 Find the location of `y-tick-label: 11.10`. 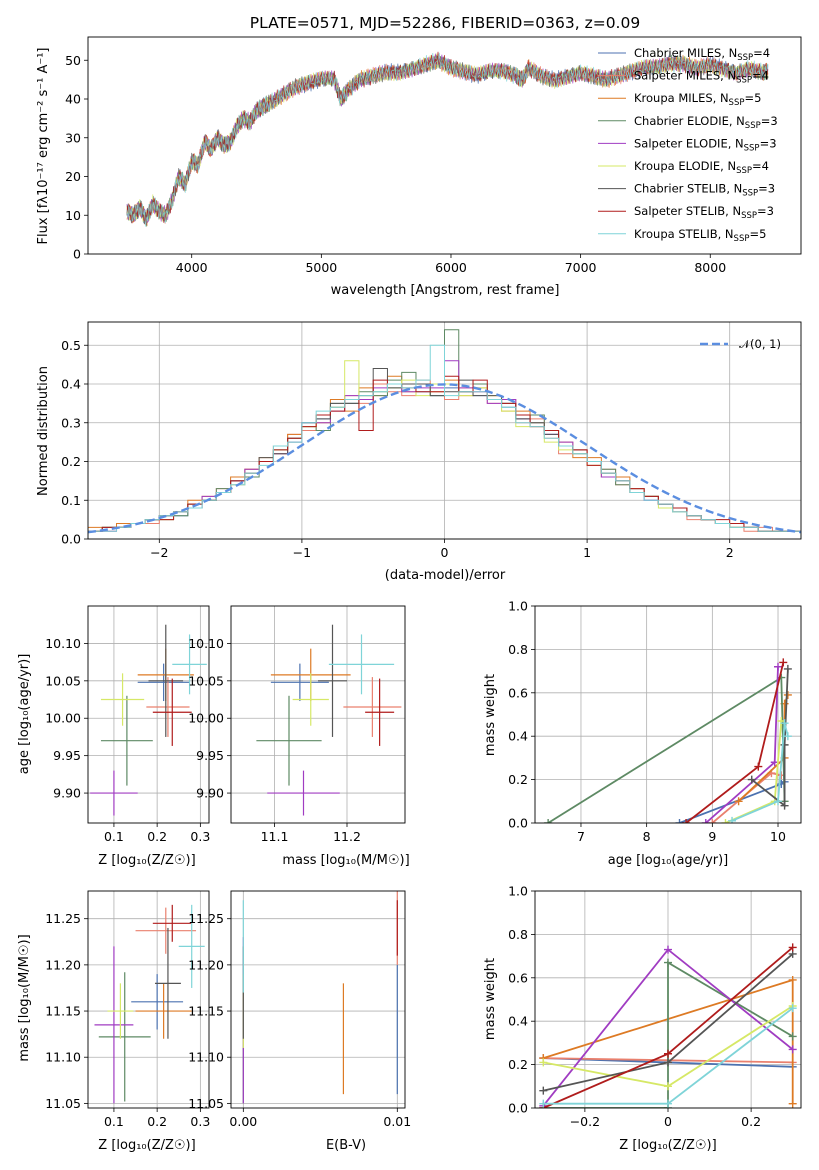

y-tick-label: 11.10 is located at coordinates (206, 1057).